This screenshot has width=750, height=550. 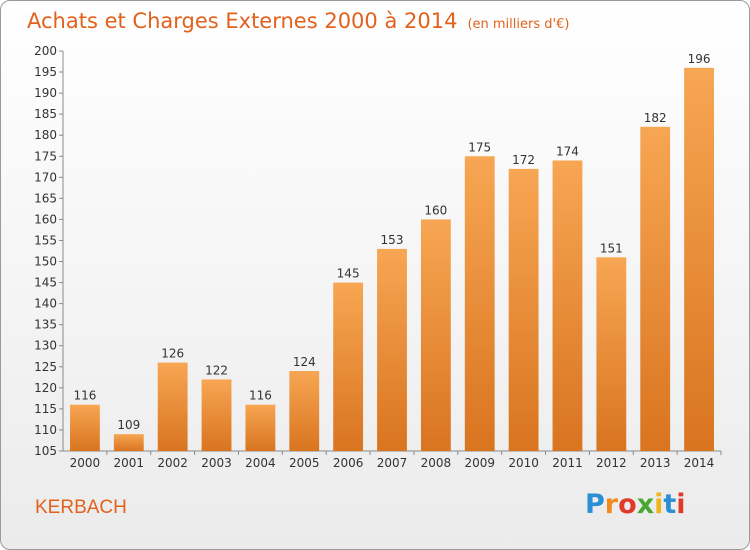 I want to click on title-text: Achats et Charges Externes 2000 à 2014, so click(x=242, y=21).